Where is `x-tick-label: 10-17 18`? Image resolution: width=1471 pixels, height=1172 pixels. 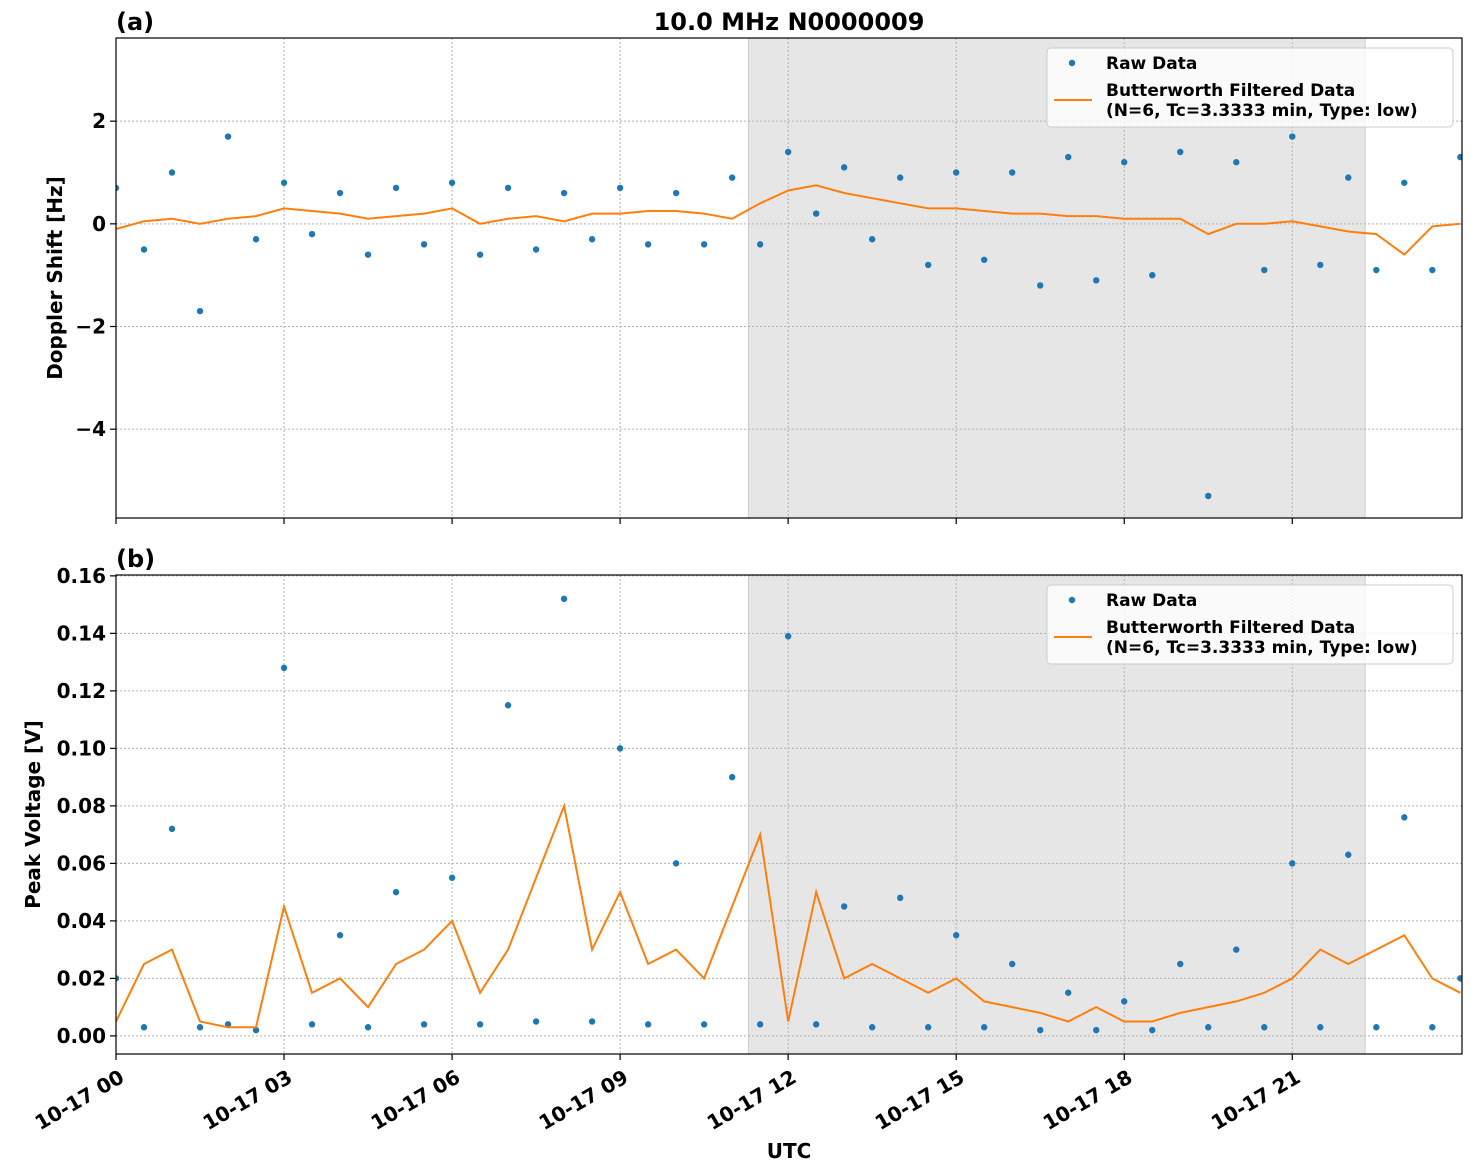 x-tick-label: 10-17 18 is located at coordinates (1088, 1100).